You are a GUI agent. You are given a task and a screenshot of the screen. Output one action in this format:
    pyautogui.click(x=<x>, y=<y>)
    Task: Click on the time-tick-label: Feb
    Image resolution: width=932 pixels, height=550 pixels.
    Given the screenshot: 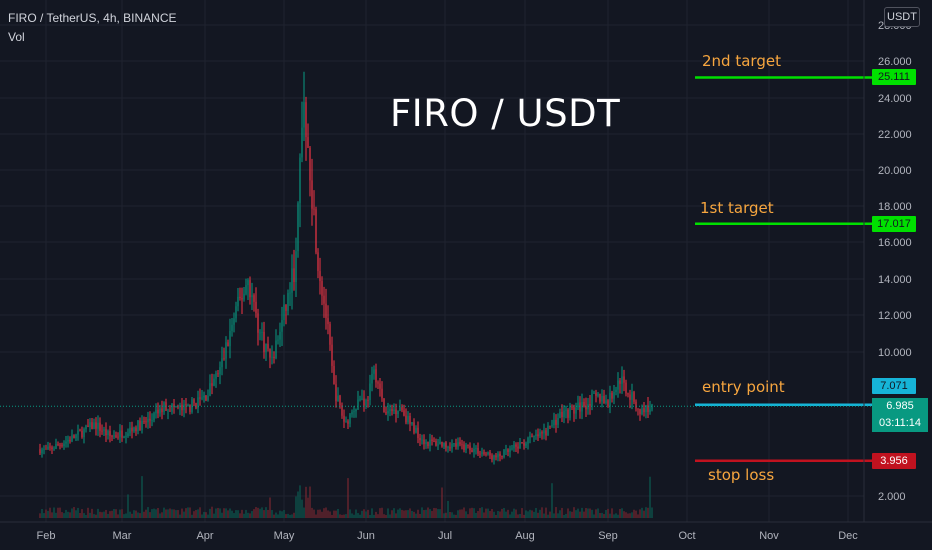 What is the action you would take?
    pyautogui.click(x=46, y=536)
    